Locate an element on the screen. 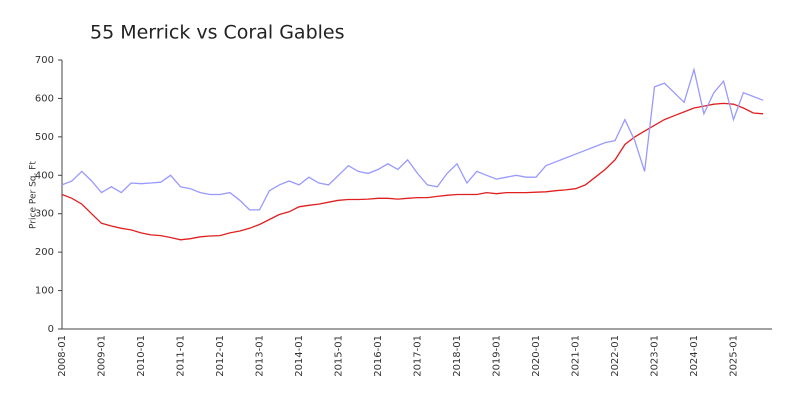 Image resolution: width=800 pixels, height=400 pixels. y-tick-label: 100 is located at coordinates (44, 291).